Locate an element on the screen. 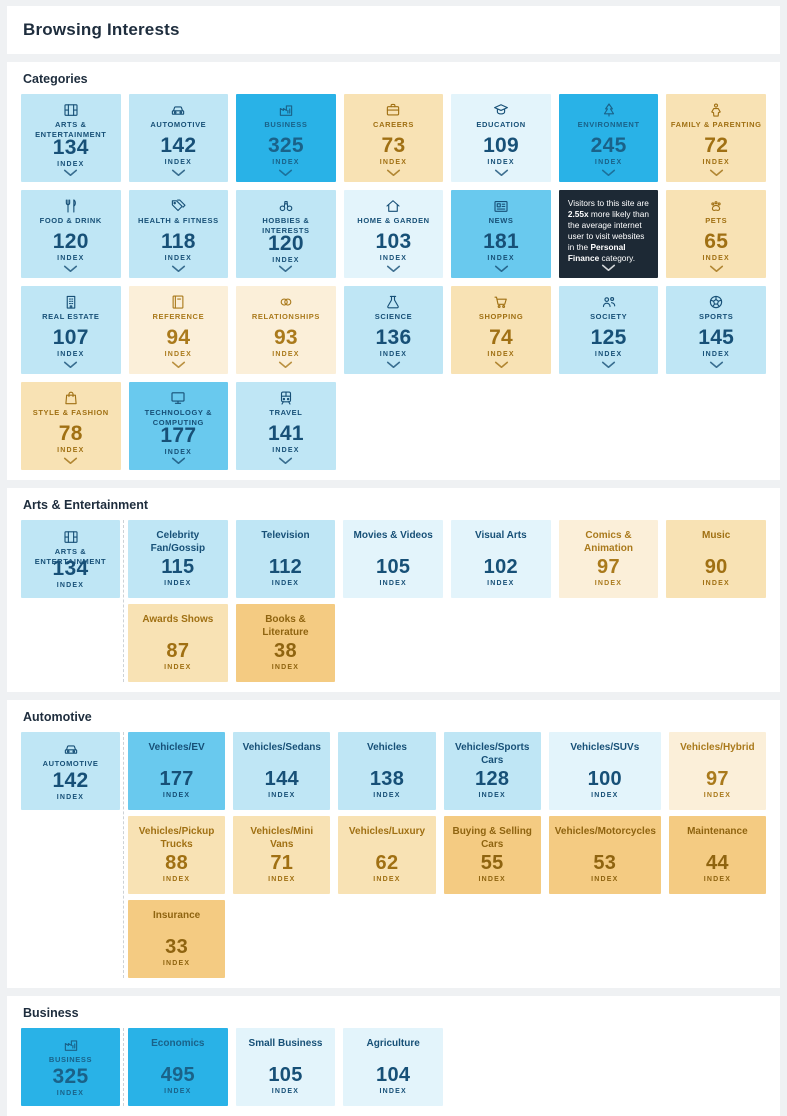  tile-label: Vehicles/EV is located at coordinates (176, 747).